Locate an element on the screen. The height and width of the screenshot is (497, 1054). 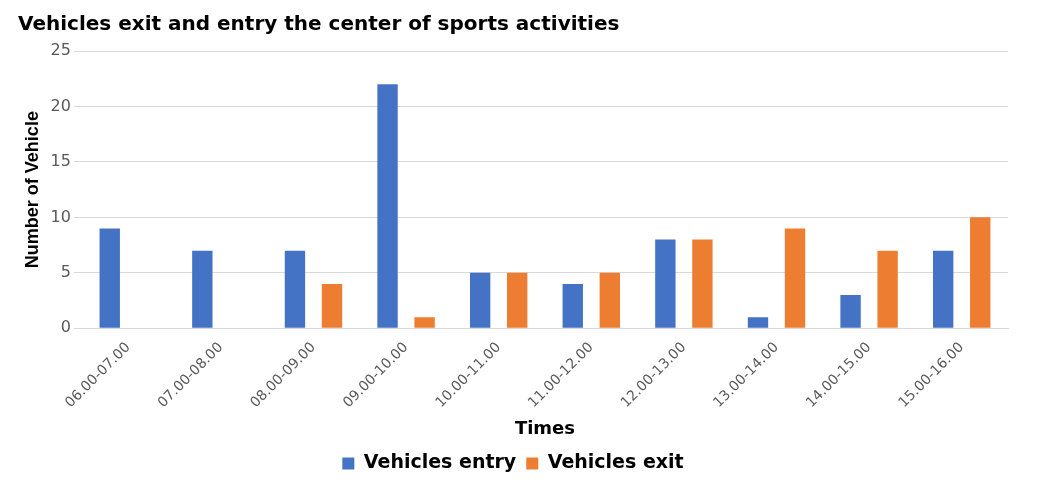
y-tick-label: 25 is located at coordinates (60, 50).